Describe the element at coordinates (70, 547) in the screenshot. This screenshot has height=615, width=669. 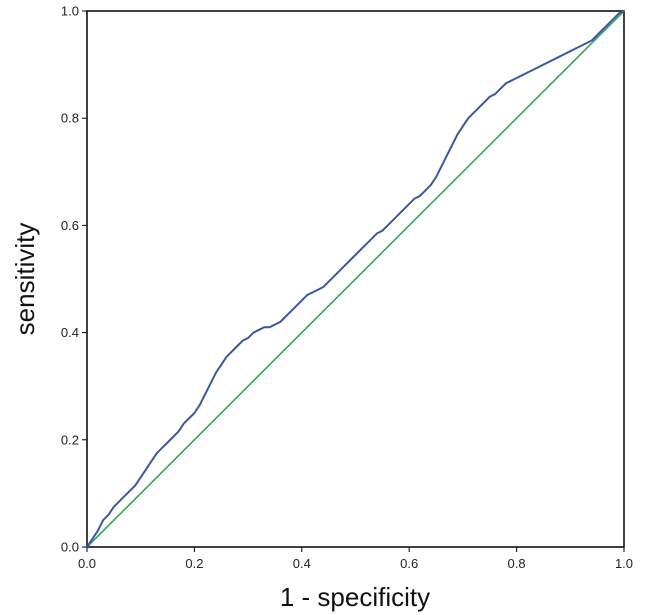
I see `y-tick-label: 0.0` at that location.